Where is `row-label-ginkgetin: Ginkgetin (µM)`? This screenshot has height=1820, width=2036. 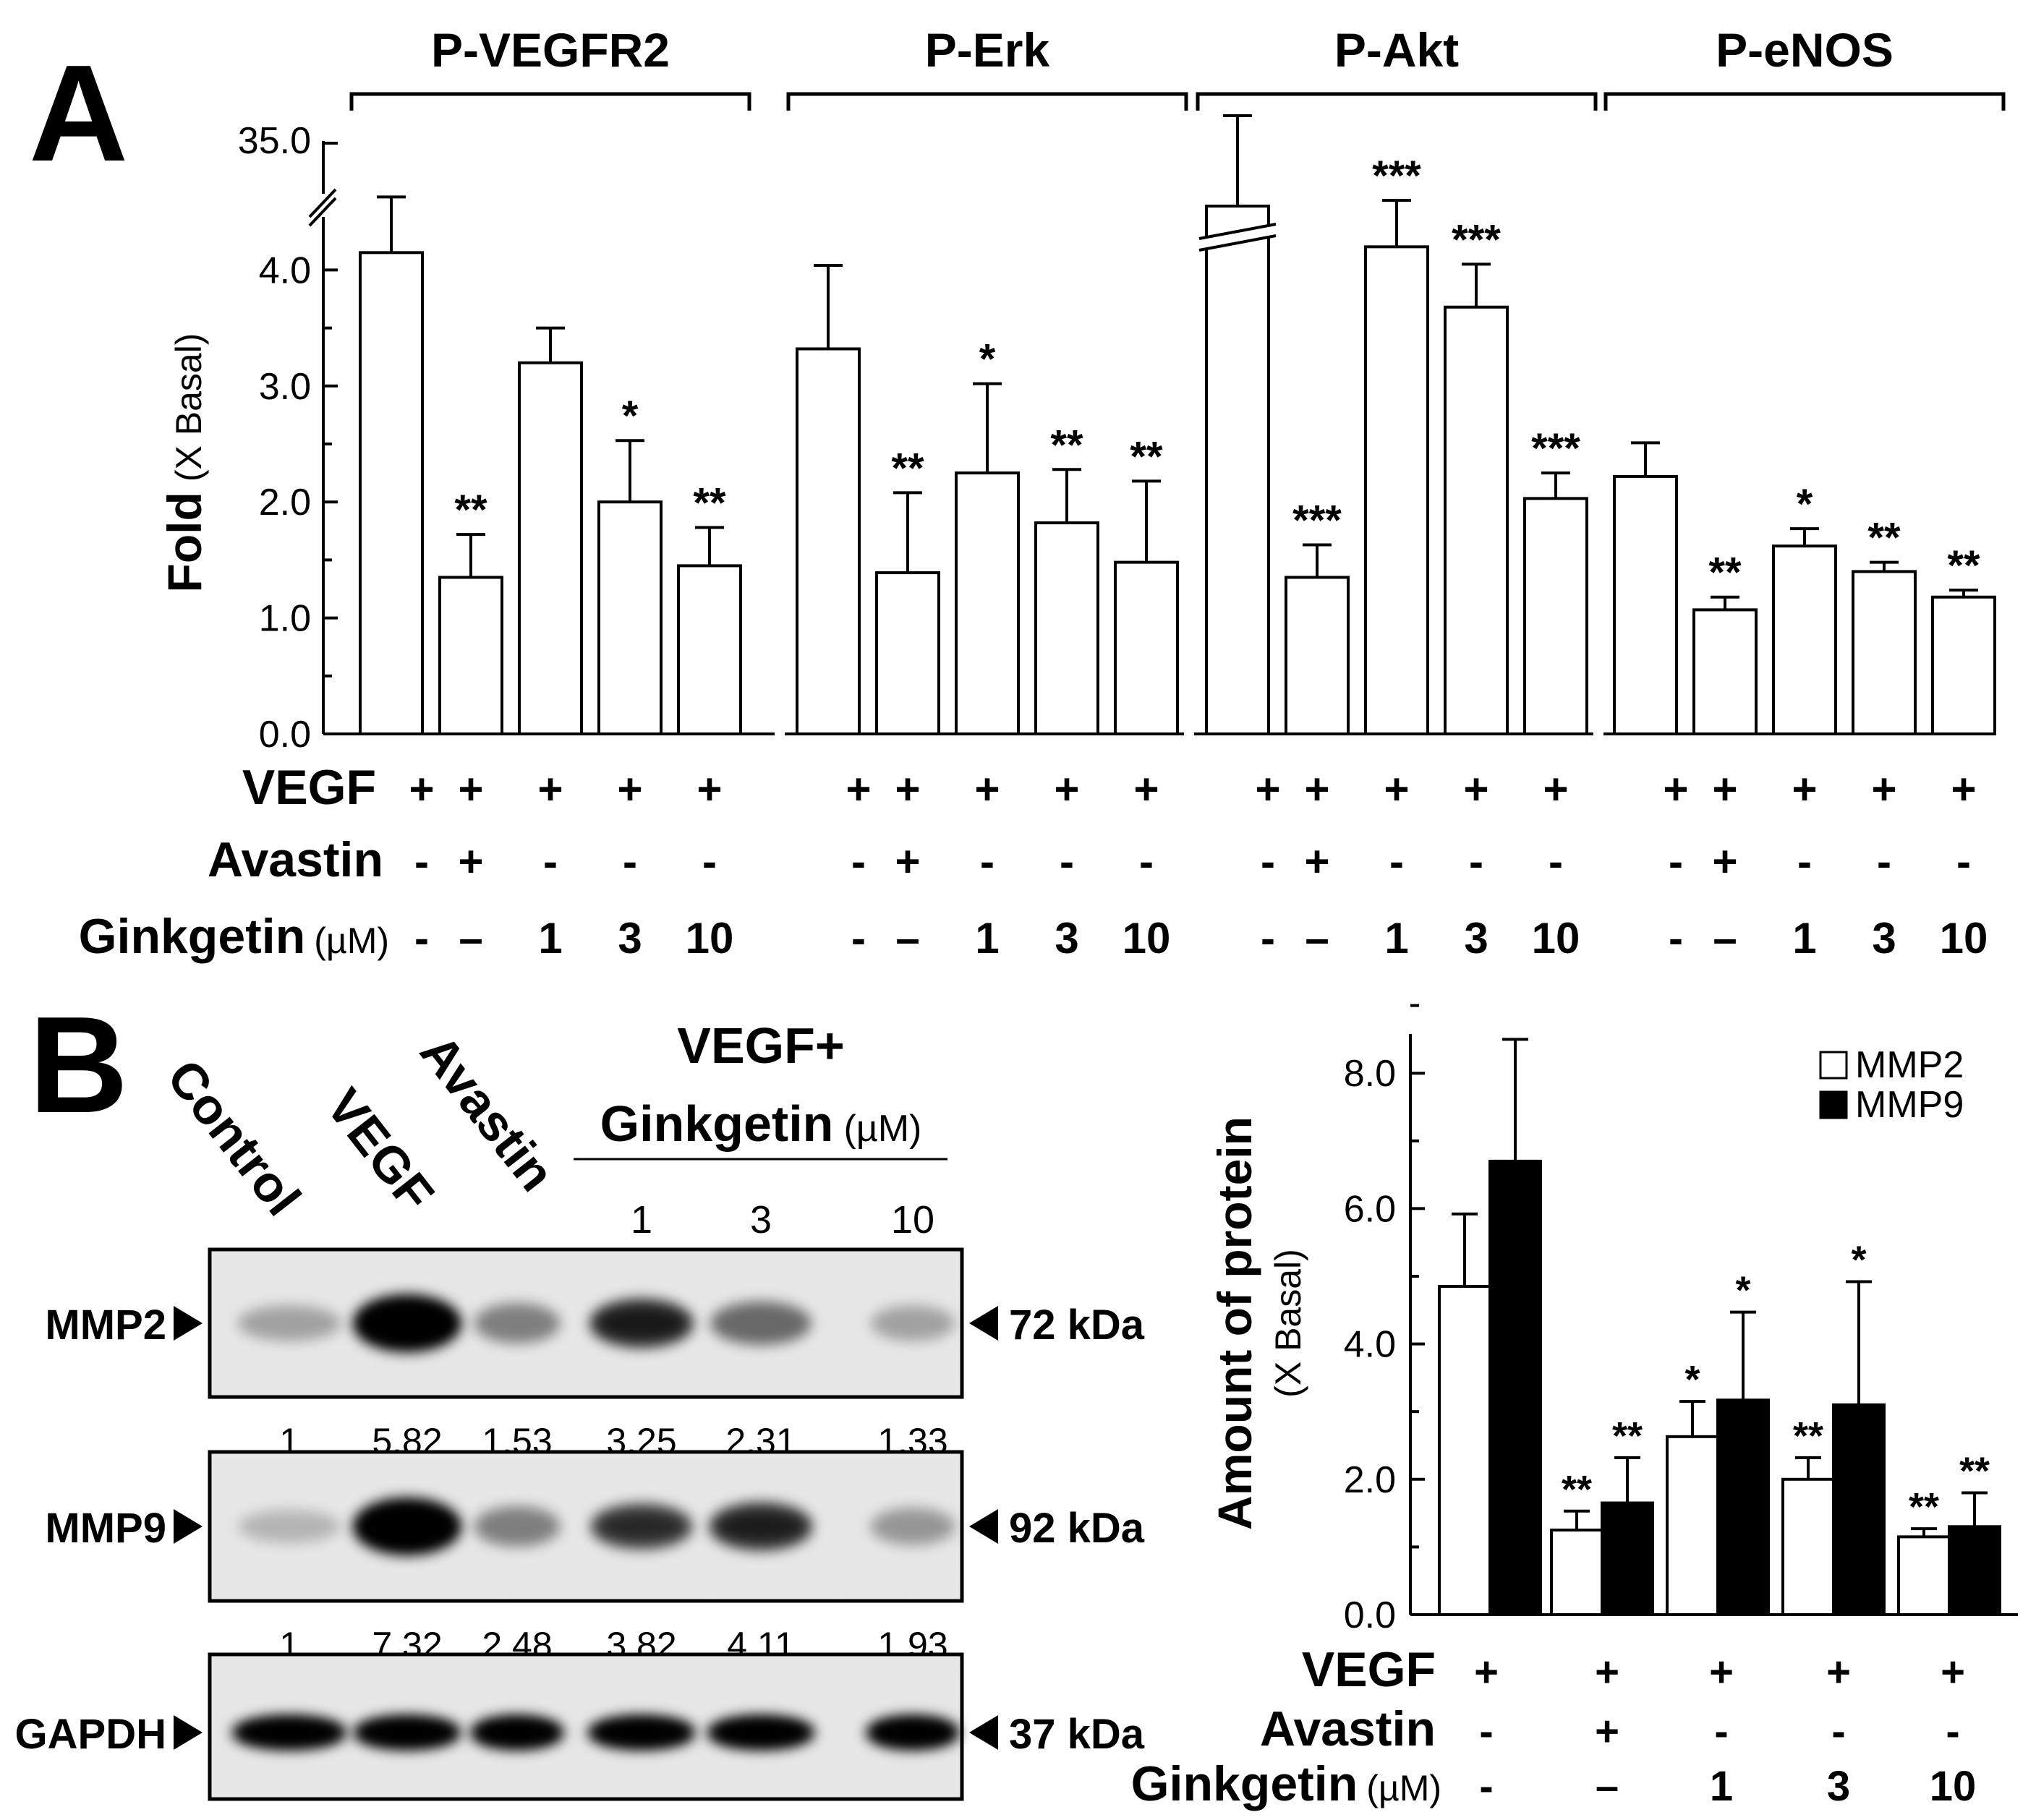 row-label-ginkgetin: Ginkgetin (µM) is located at coordinates (1286, 1783).